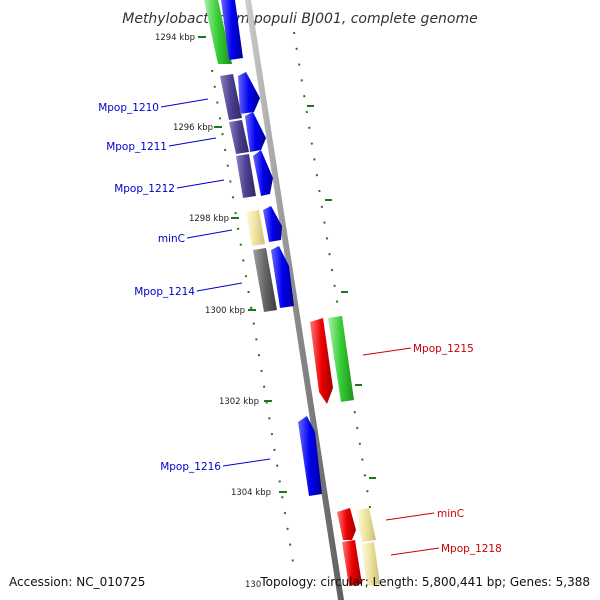 This screenshot has height=600, width=600. Describe the element at coordinates (239, 402) in the screenshot. I see `tick-label: 1302 kbp` at that location.